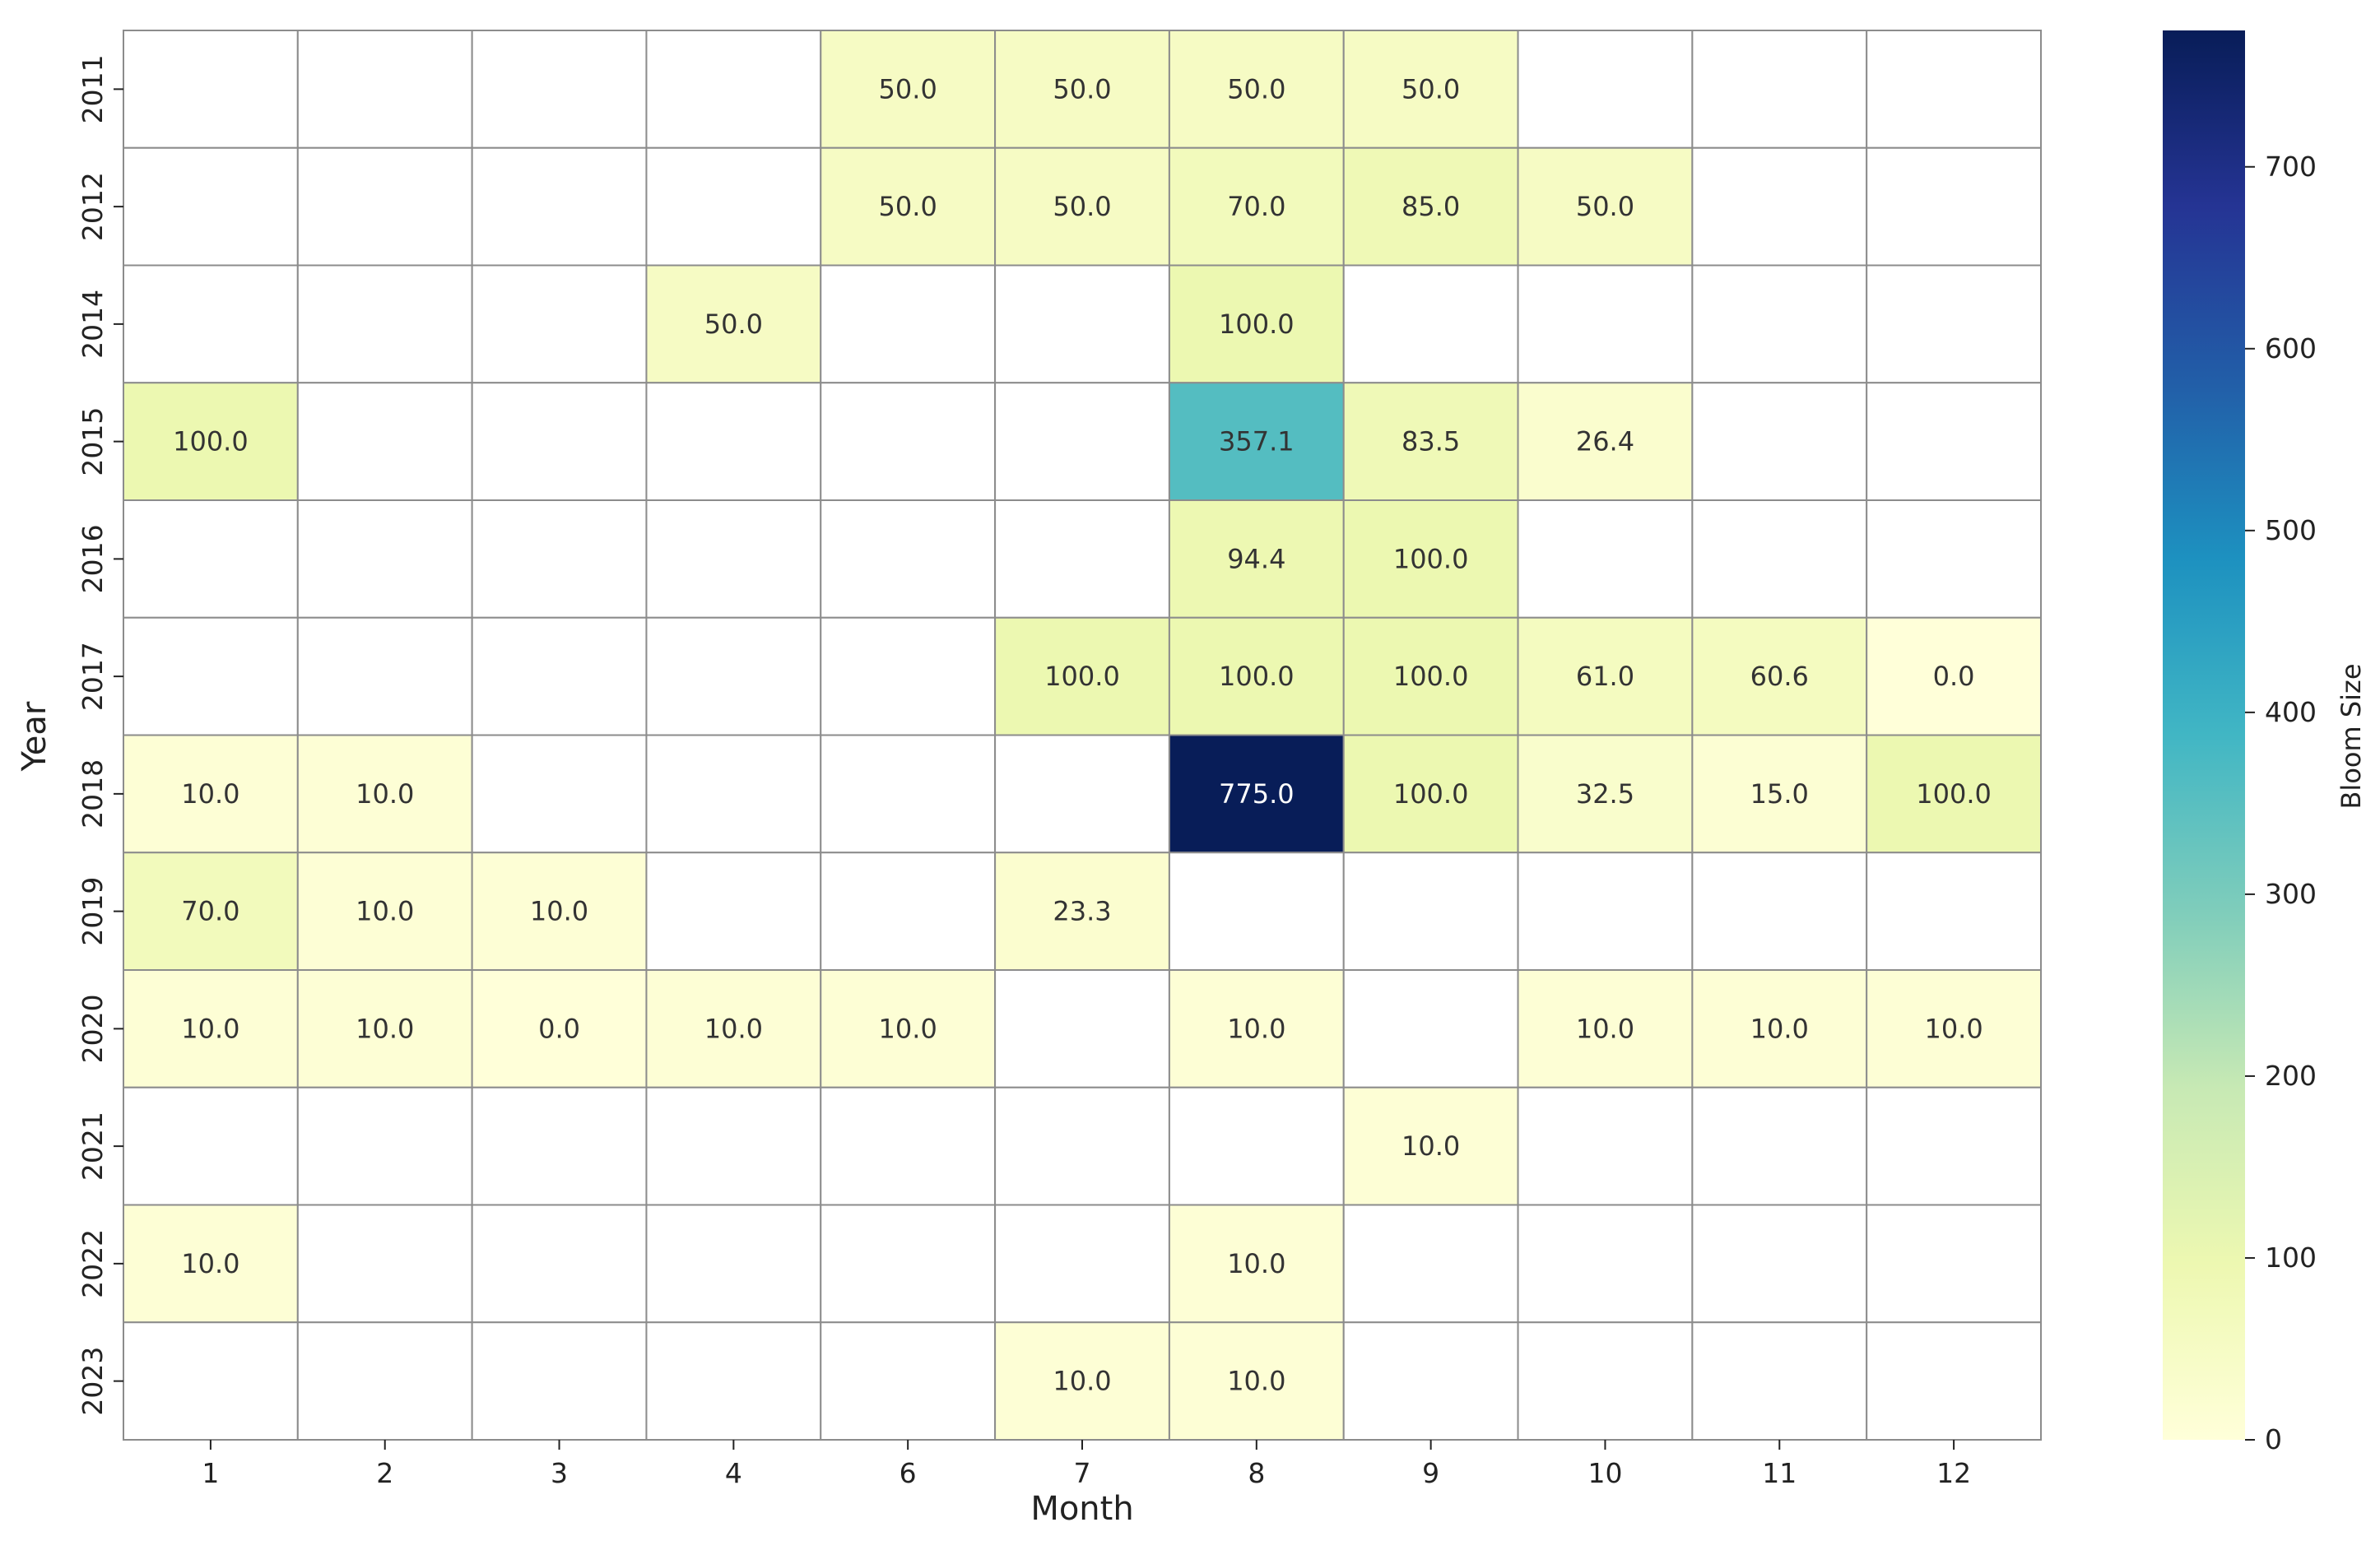 The height and width of the screenshot is (1541, 2380). Describe the element at coordinates (93, 442) in the screenshot. I see `y-tick-label: 2015` at that location.